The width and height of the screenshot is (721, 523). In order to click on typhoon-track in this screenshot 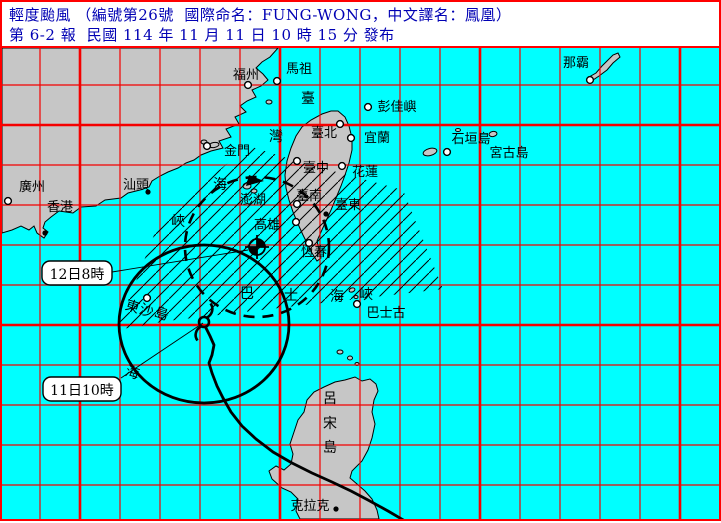, I will do `click(304, 424)`.